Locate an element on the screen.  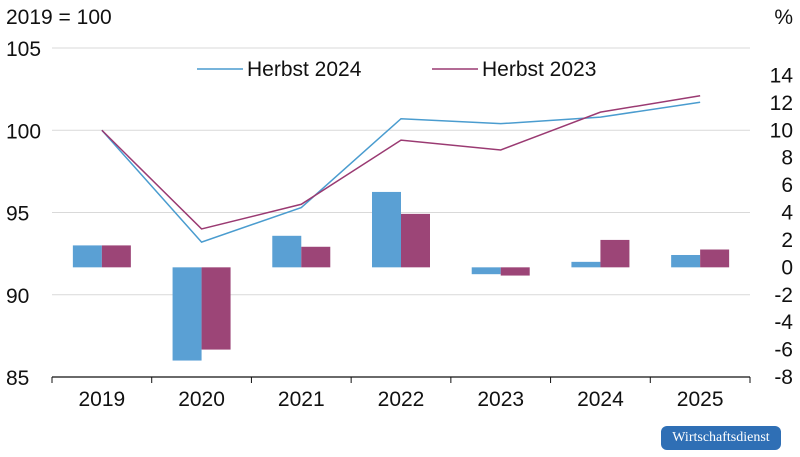
legend-label: Herbst 2023 is located at coordinates (539, 69).